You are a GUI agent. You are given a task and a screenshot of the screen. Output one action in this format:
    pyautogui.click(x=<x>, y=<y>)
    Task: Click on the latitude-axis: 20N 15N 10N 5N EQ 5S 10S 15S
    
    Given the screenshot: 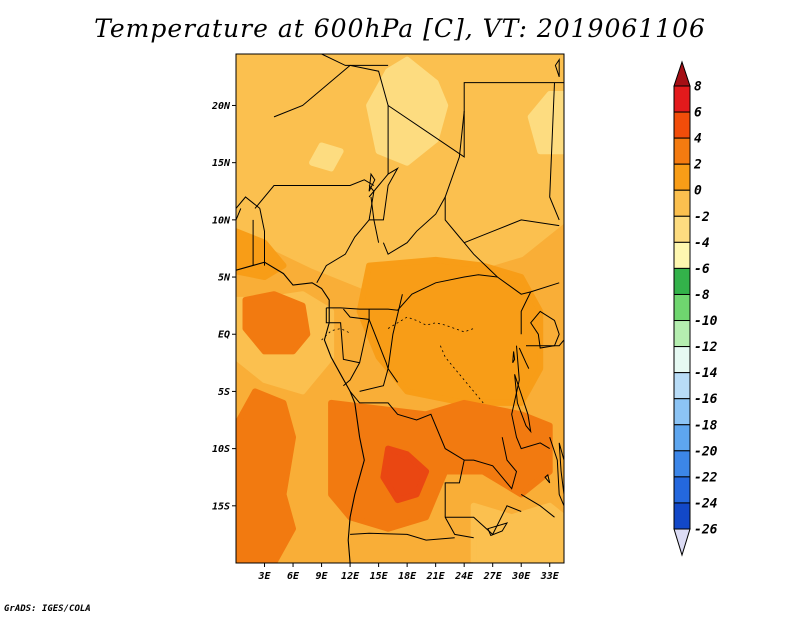 What is the action you would take?
    pyautogui.click(x=223, y=306)
    